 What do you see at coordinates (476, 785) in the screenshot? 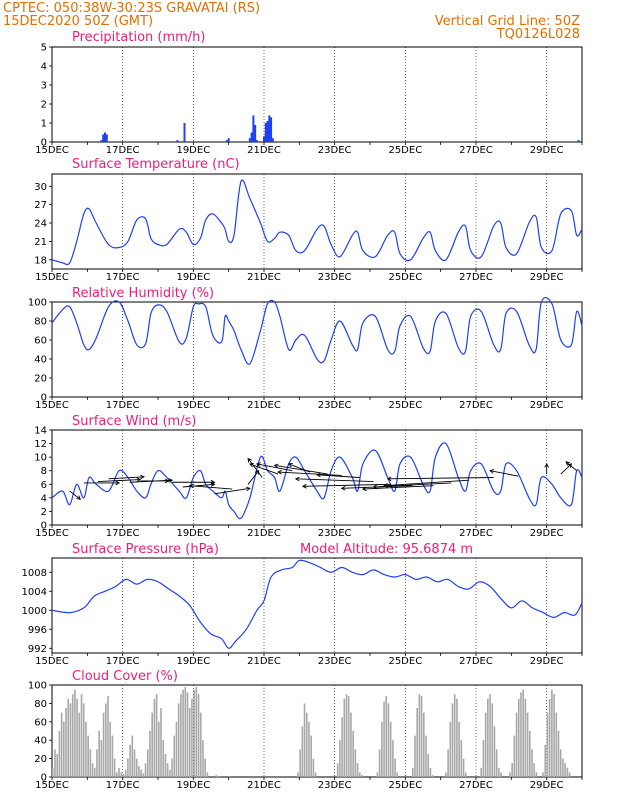
I see `x-tick-label: 27DEC` at bounding box center [476, 785].